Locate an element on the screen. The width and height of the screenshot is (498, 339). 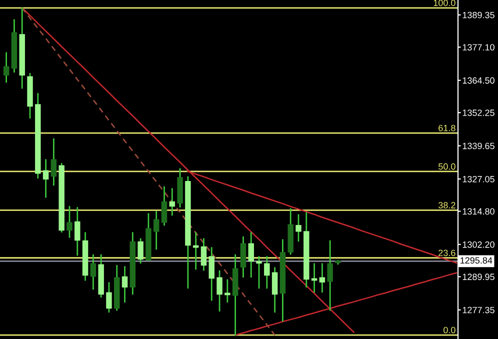
annotation: 50.0 is located at coordinates (447, 166).